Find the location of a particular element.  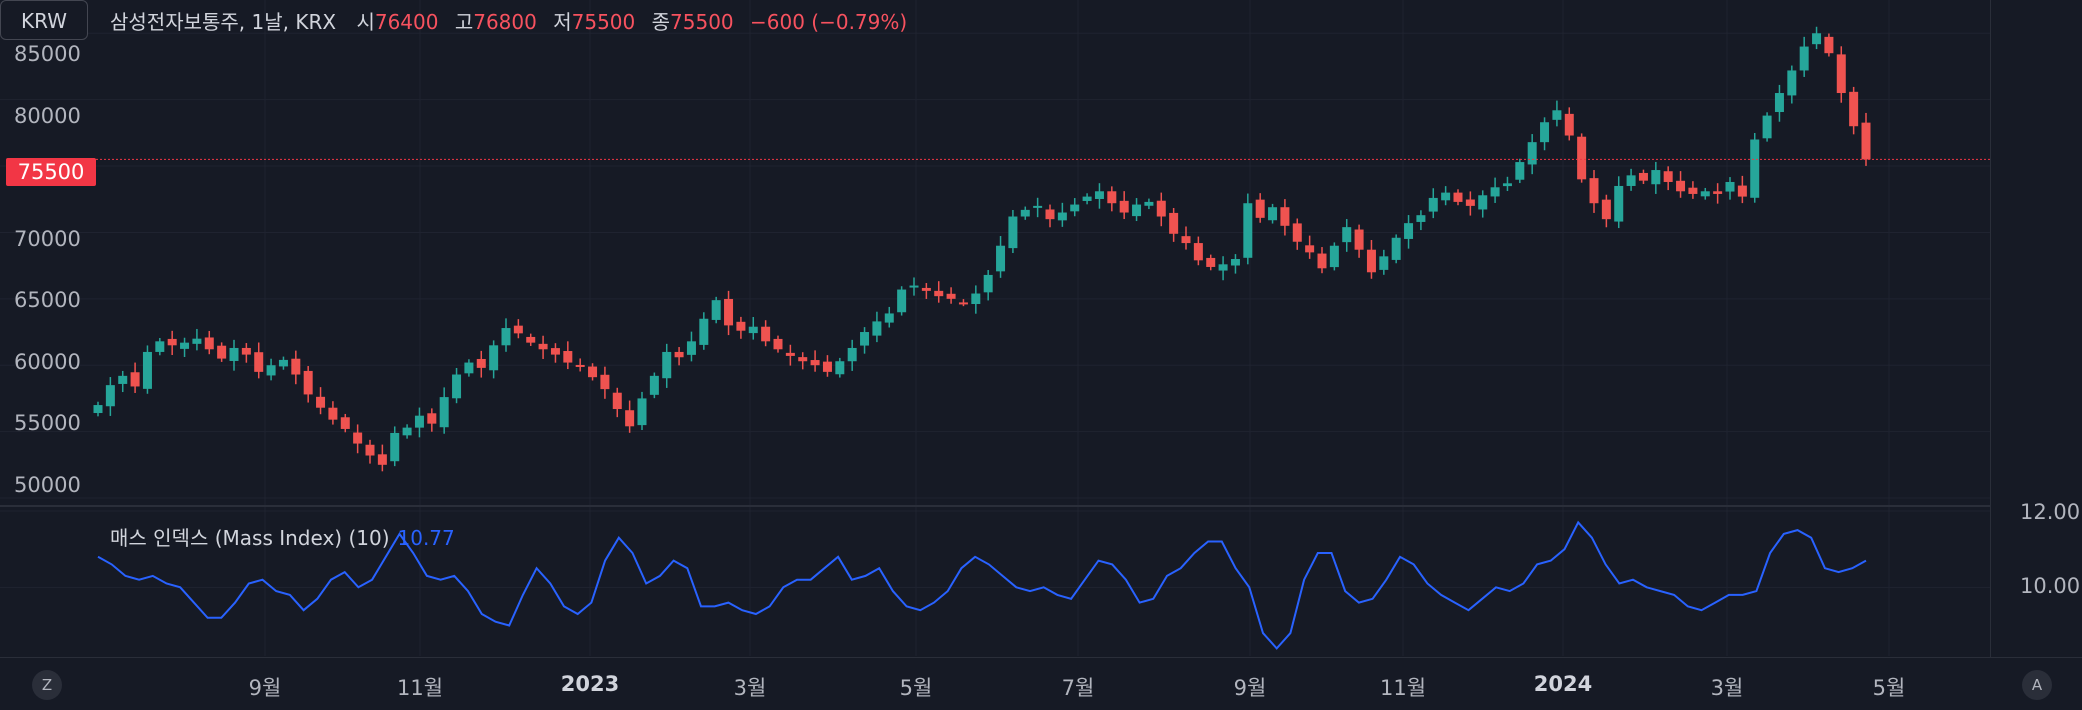

pane-separator is located at coordinates (995, 506).